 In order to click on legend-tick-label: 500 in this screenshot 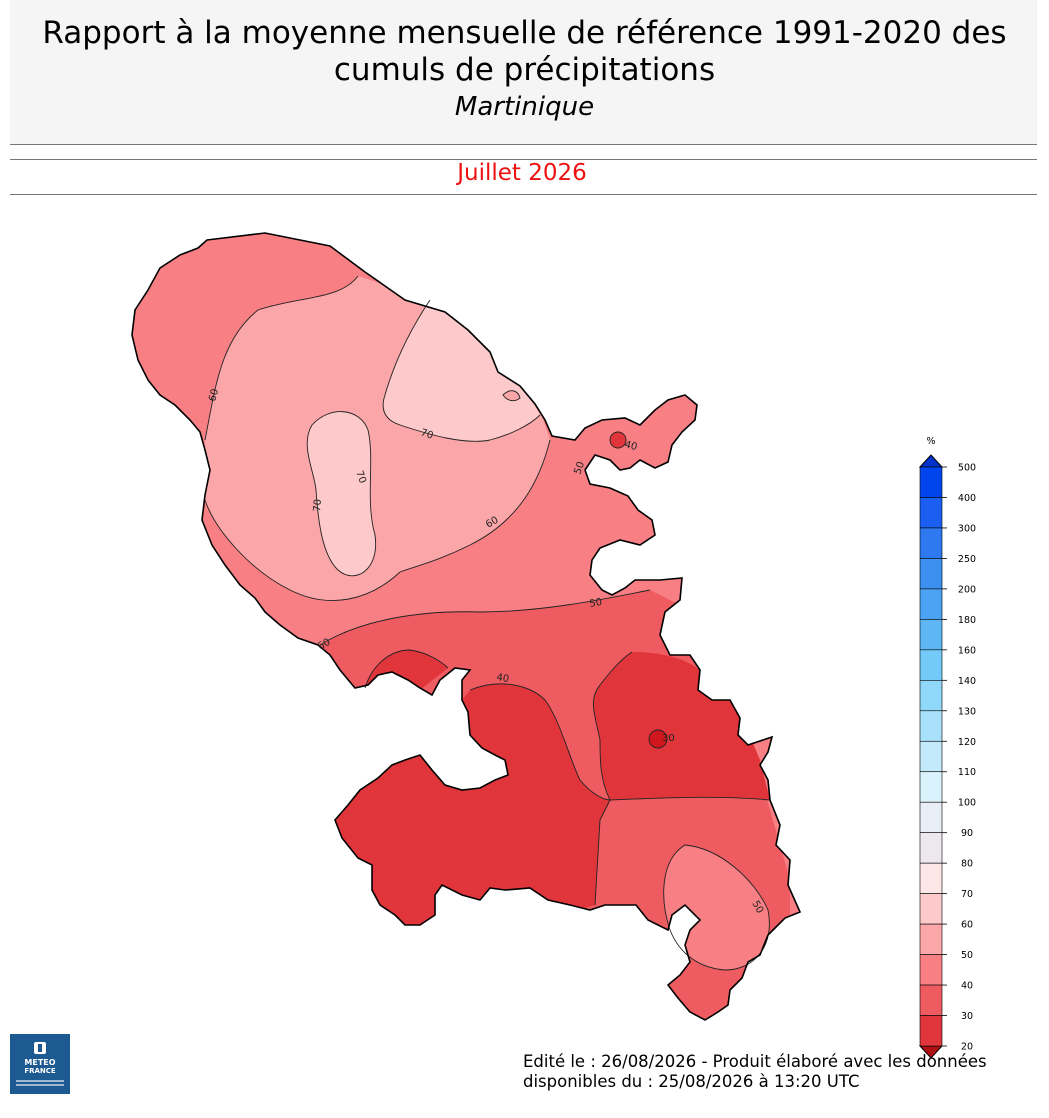, I will do `click(967, 468)`.